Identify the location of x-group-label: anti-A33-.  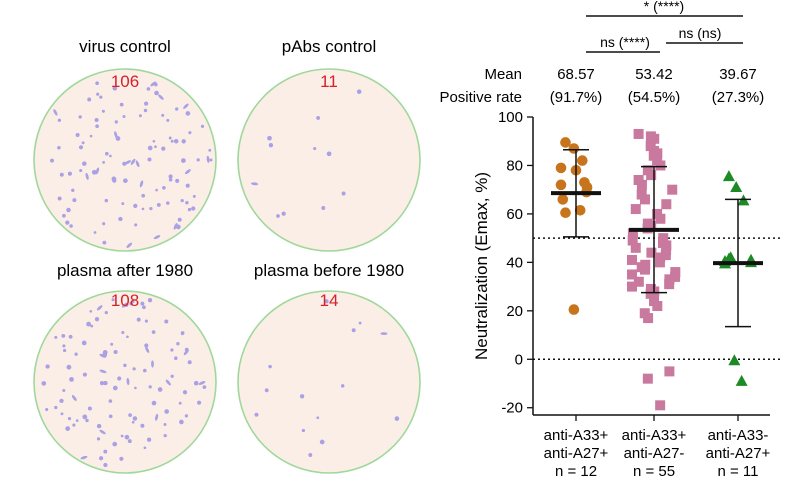
(738, 435).